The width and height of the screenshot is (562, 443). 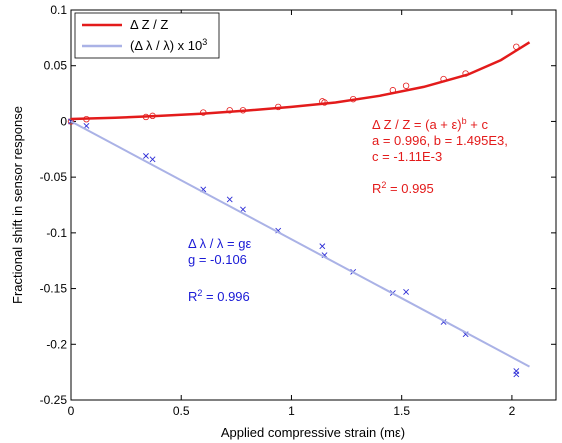 I want to click on y-tick-label: 0.1, so click(x=58, y=10).